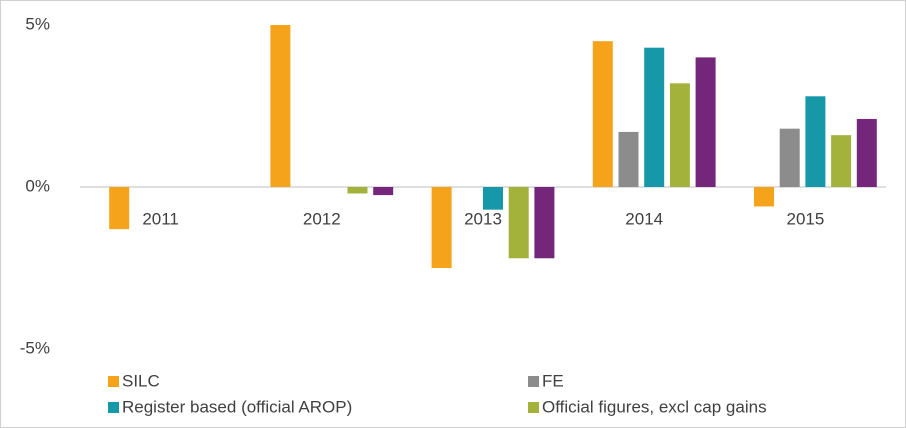 Image resolution: width=906 pixels, height=428 pixels. I want to click on legend-label: SILC, so click(141, 380).